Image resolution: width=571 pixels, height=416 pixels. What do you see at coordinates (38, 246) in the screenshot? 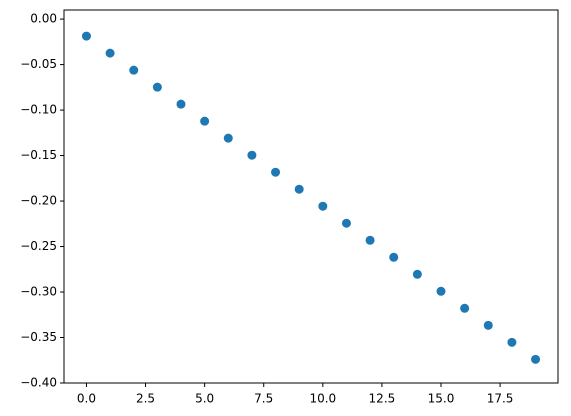
I see `y-tick-label: −0.25` at bounding box center [38, 246].